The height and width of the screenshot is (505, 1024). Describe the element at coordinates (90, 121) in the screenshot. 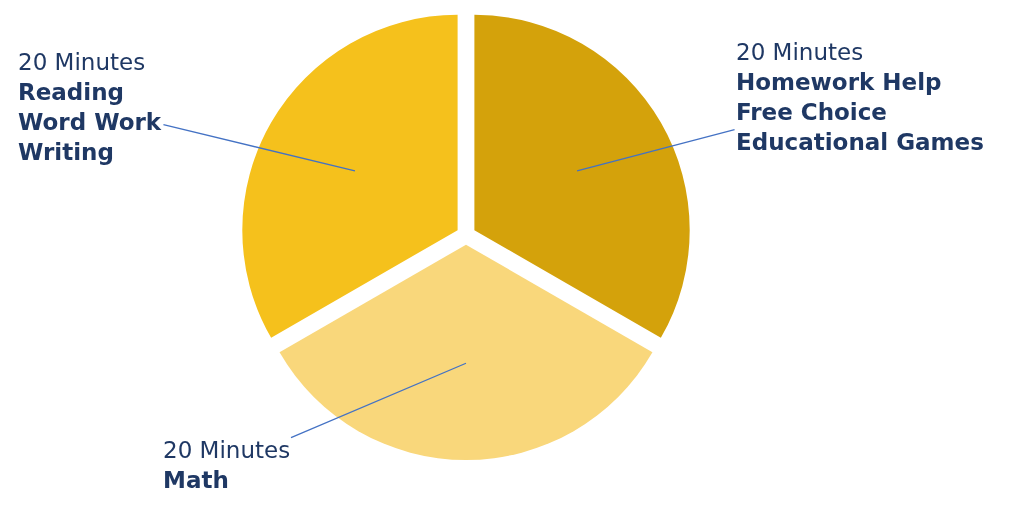

I see `slice-label: Reading Word Work Writing` at that location.